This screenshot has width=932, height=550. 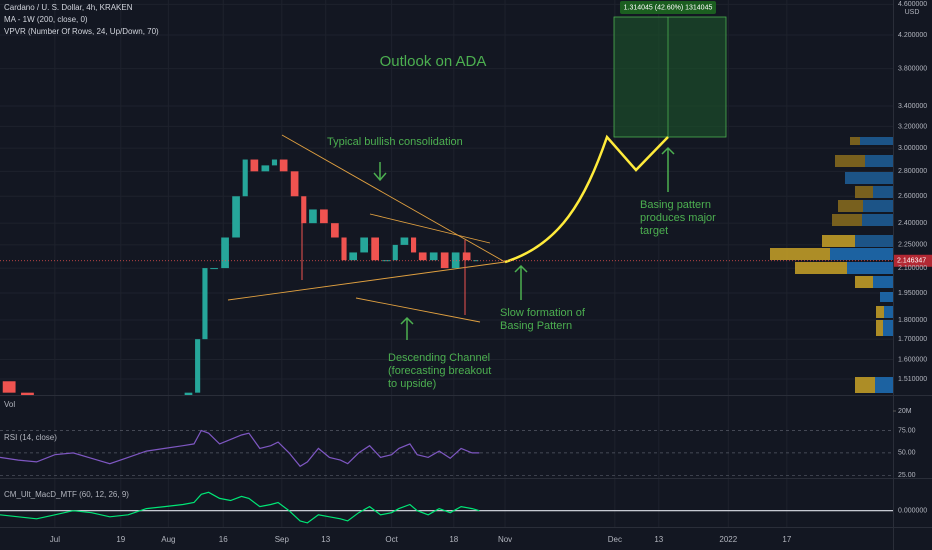 What do you see at coordinates (786, 539) in the screenshot?
I see `x-tick-label: 17` at bounding box center [786, 539].